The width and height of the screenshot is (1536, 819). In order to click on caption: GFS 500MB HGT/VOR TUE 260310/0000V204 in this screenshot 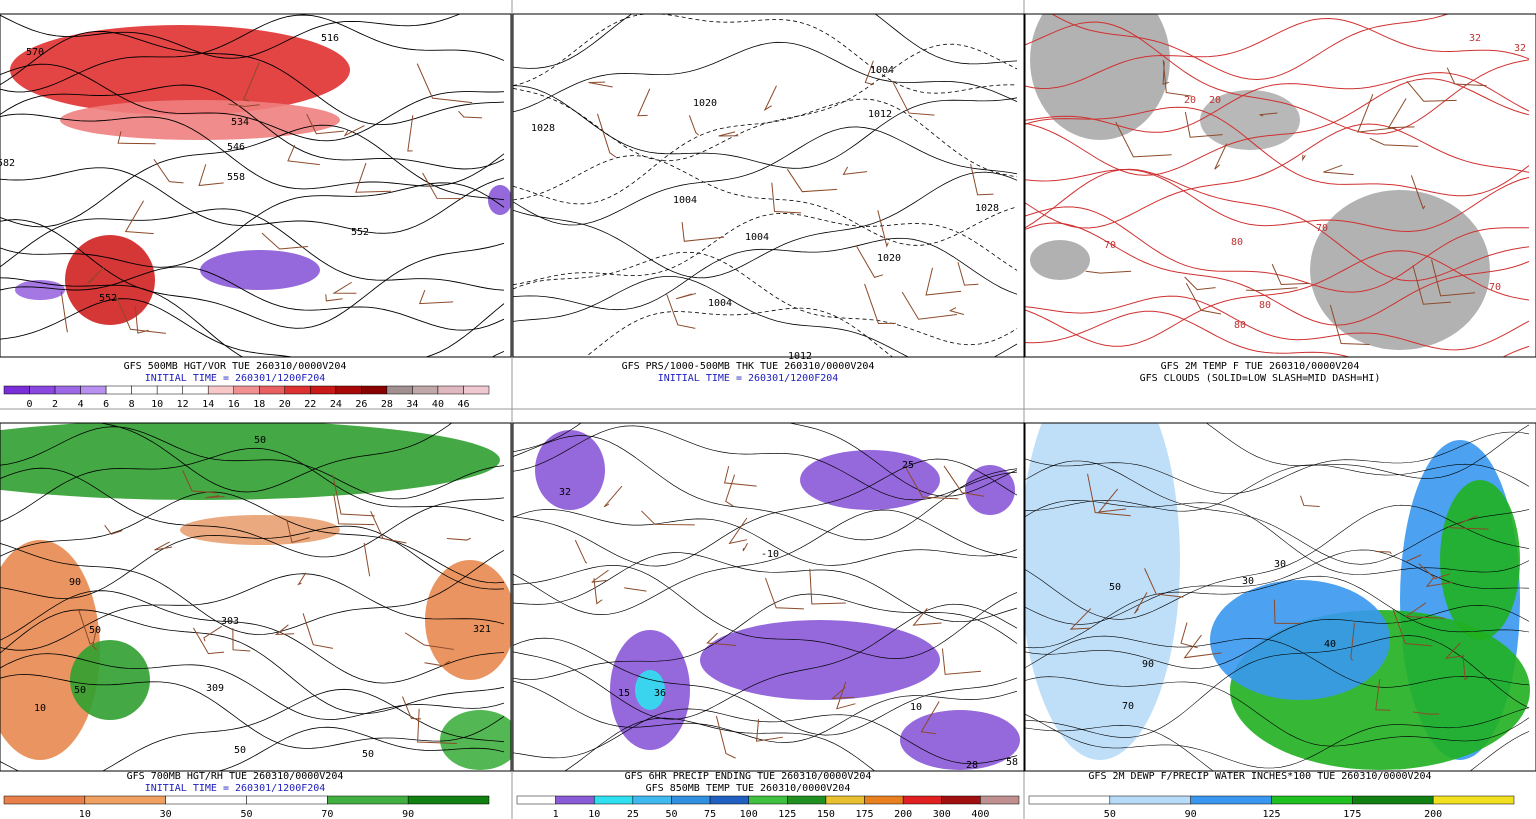, I will do `click(235, 366)`.